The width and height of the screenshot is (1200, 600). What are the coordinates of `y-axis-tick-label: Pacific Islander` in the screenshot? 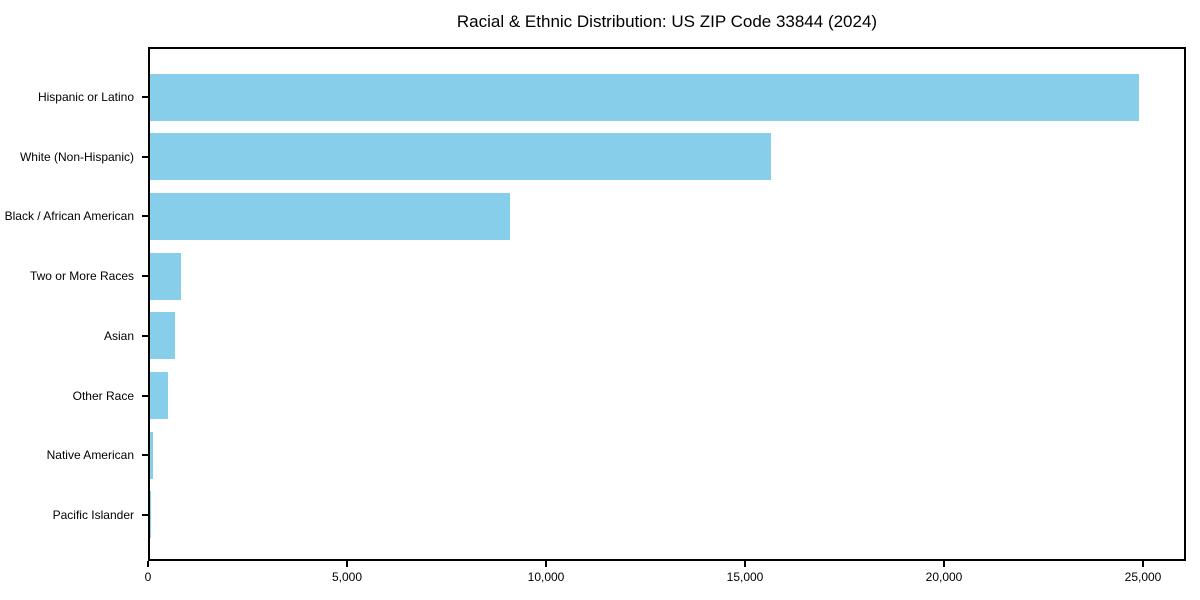 It's located at (93, 514).